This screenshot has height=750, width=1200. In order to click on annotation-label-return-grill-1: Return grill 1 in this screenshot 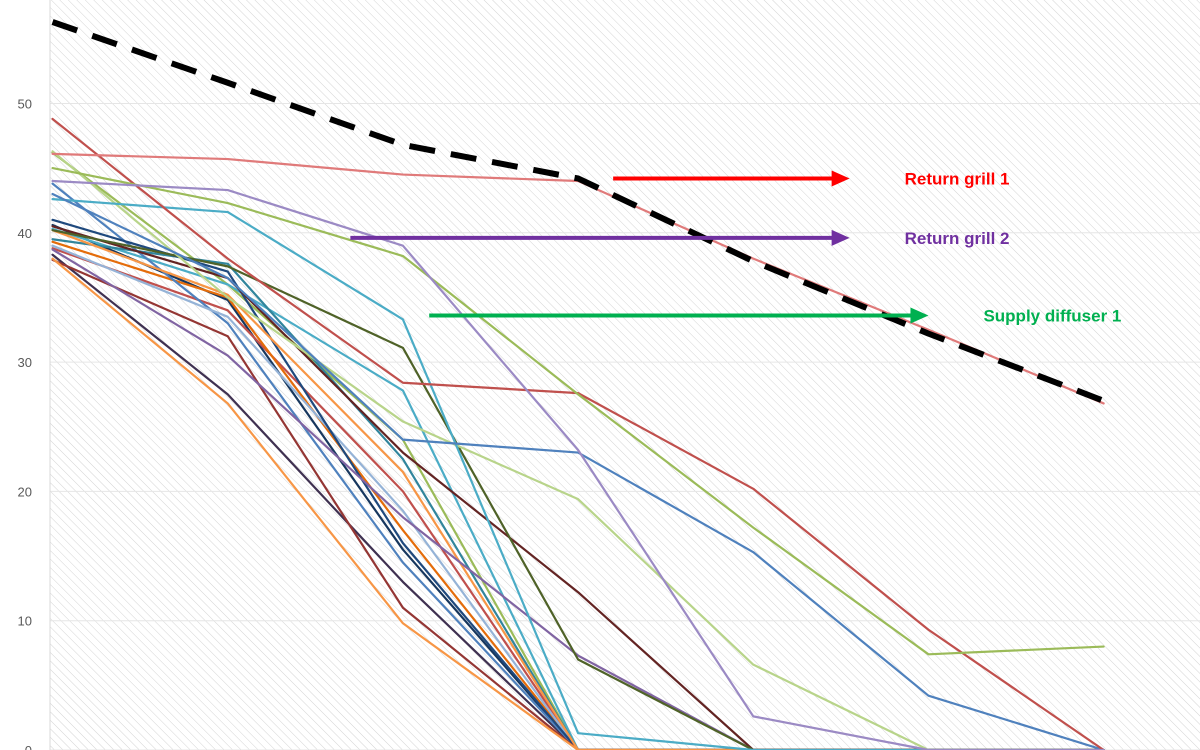, I will do `click(957, 178)`.